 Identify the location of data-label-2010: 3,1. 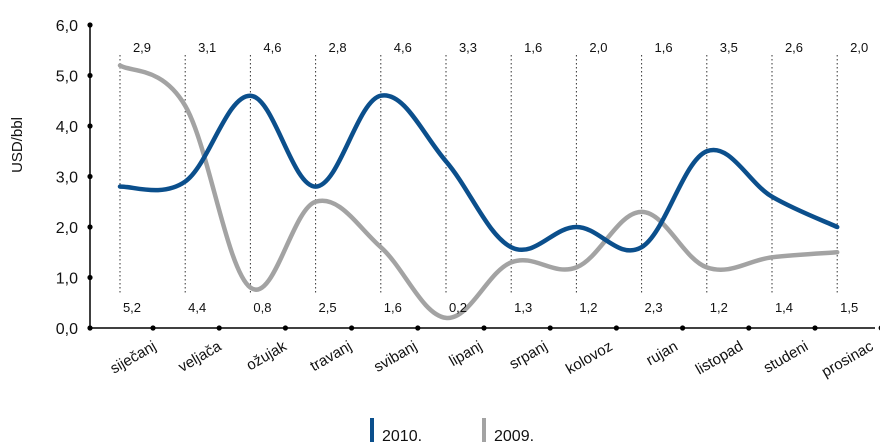
(207, 47).